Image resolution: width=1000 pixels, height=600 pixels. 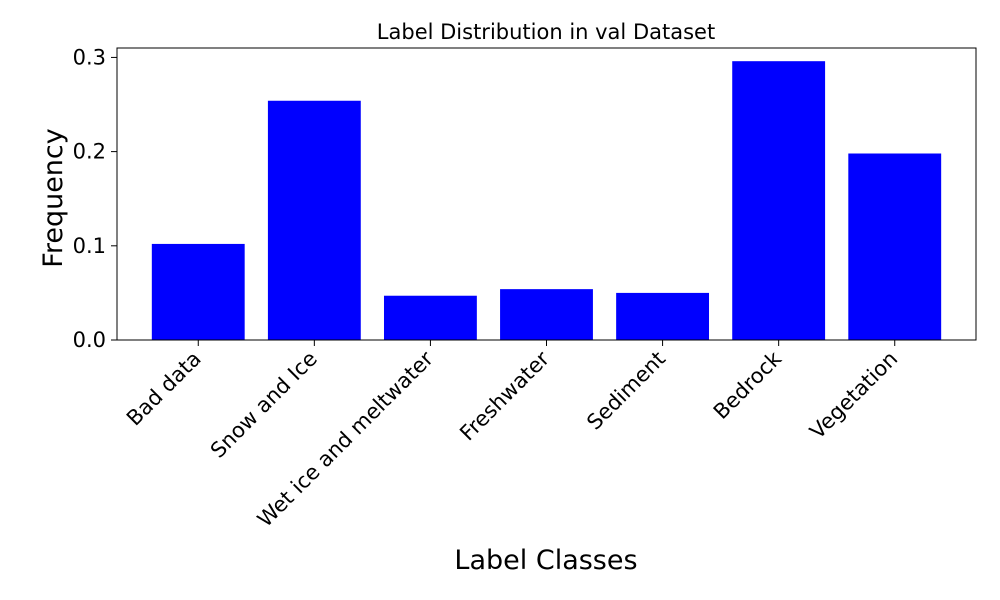 I want to click on x-tick-label: Sediment, so click(x=626, y=391).